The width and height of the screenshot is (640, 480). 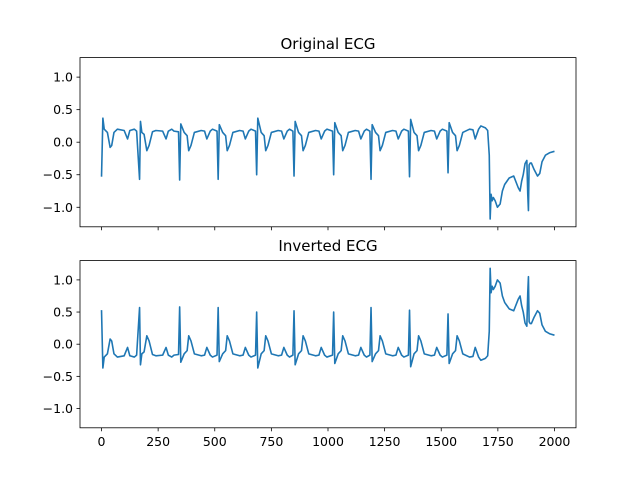 I want to click on x-tick-label: 1000, so click(x=328, y=441).